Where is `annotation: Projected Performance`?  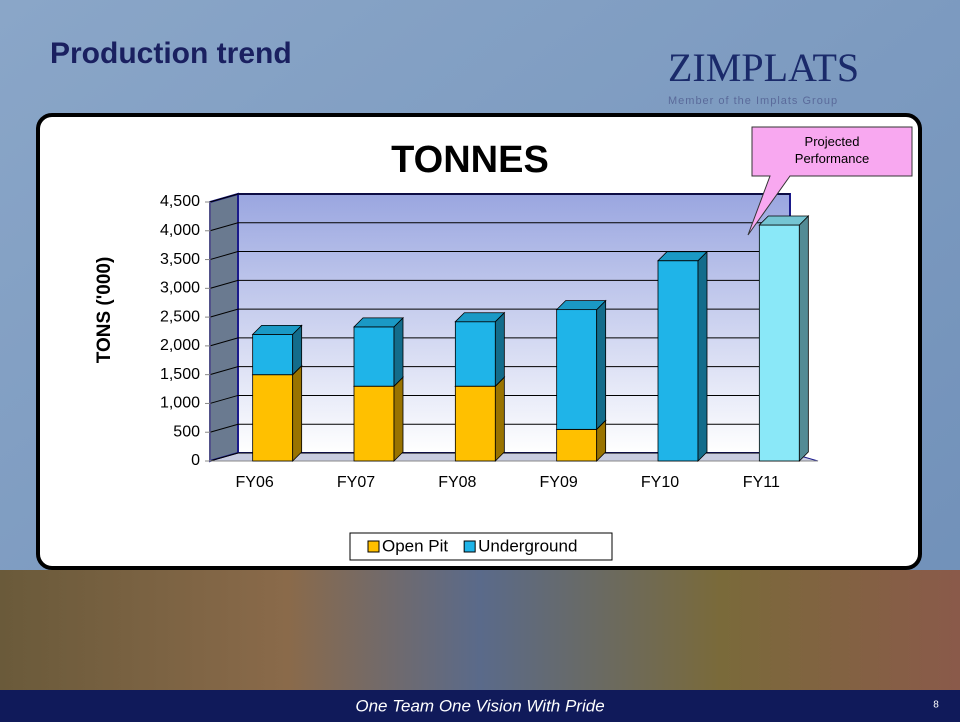 annotation: Projected Performance is located at coordinates (832, 150).